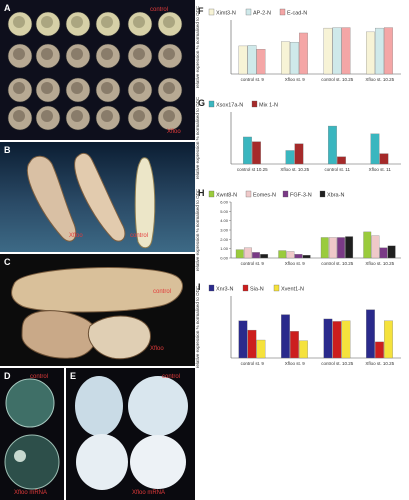  What do you see at coordinates (76, 236) in the screenshot?
I see `label-xfloo-b: Xfloo` at bounding box center [76, 236].